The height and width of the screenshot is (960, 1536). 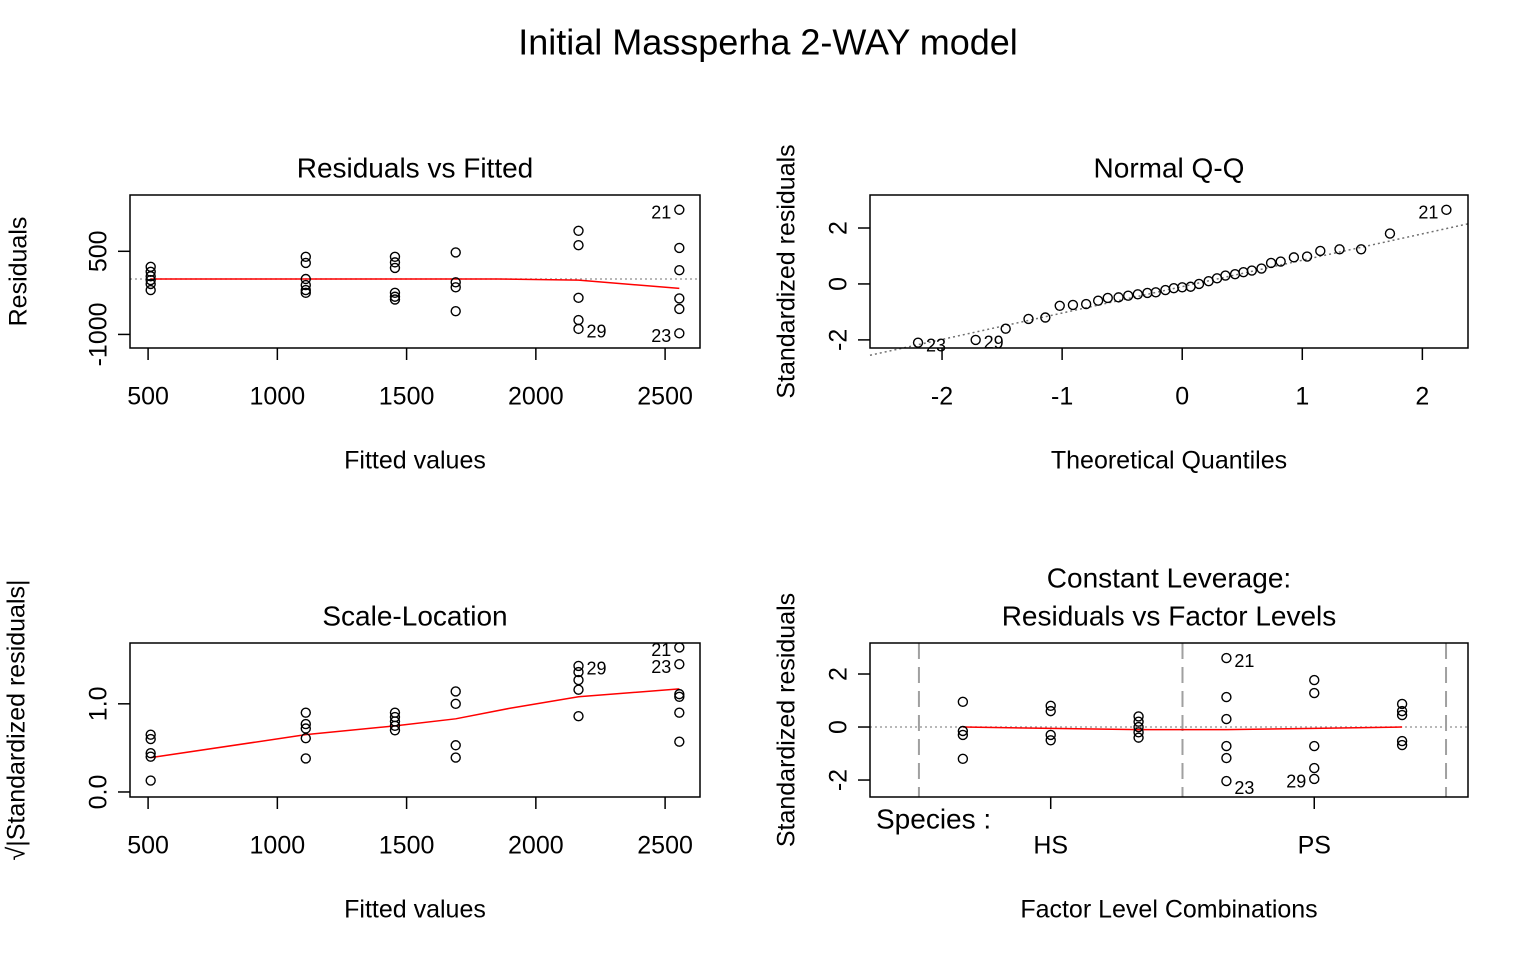 I want to click on x-axis-label: Factor Level Combinations, so click(x=1168, y=910).